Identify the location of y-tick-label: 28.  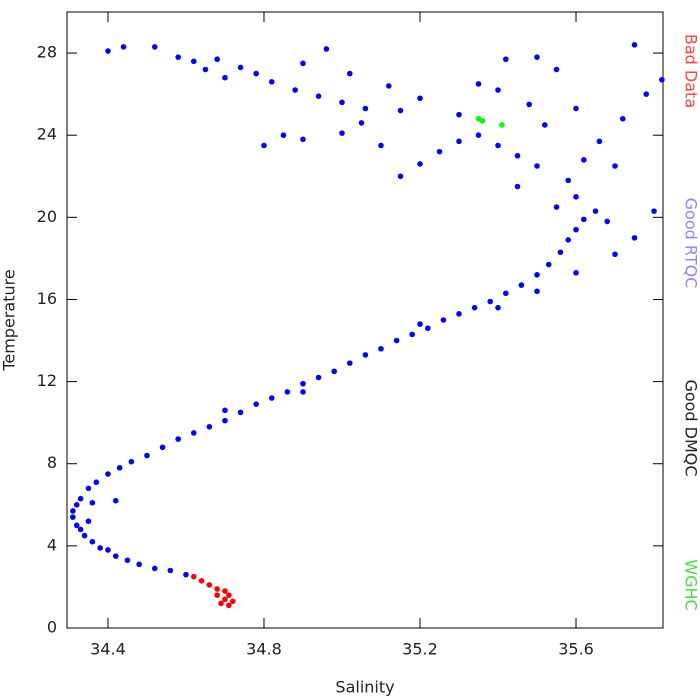
(47, 52).